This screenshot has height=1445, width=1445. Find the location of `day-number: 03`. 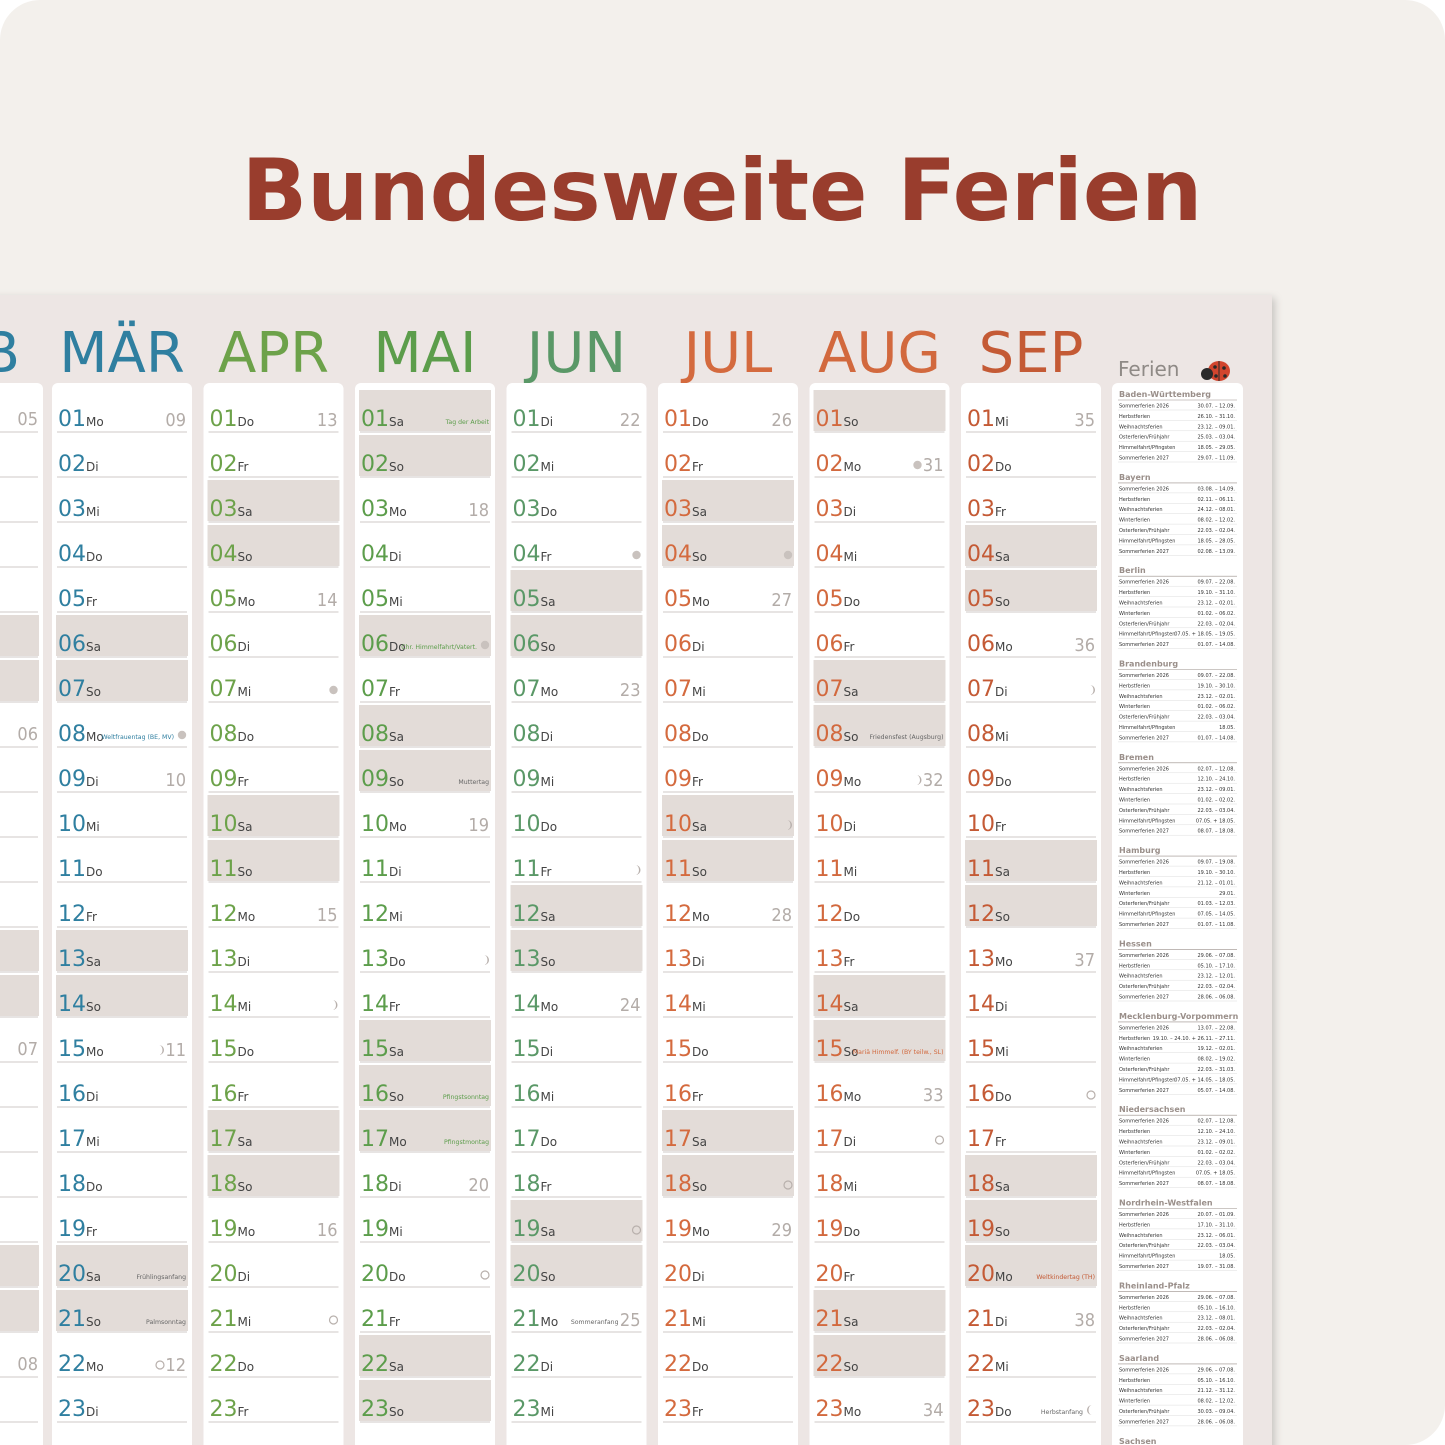

day-number: 03 is located at coordinates (830, 509).